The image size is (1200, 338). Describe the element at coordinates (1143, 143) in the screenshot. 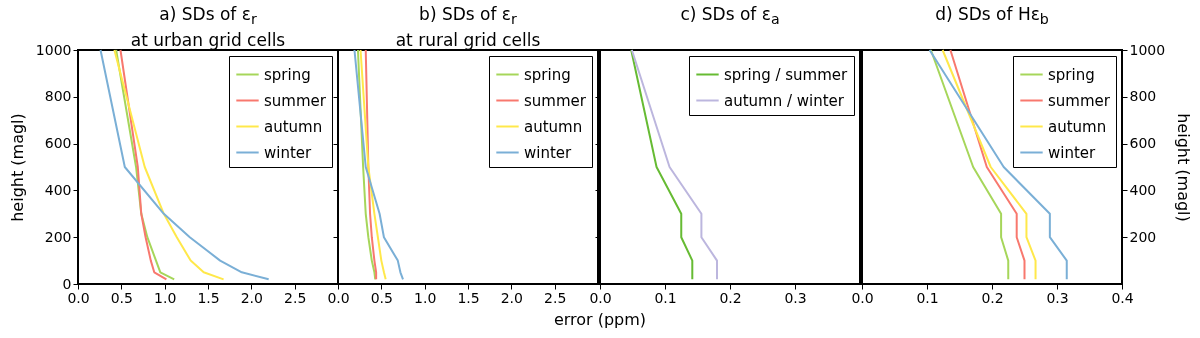

I see `y2-tick-label: 600` at that location.